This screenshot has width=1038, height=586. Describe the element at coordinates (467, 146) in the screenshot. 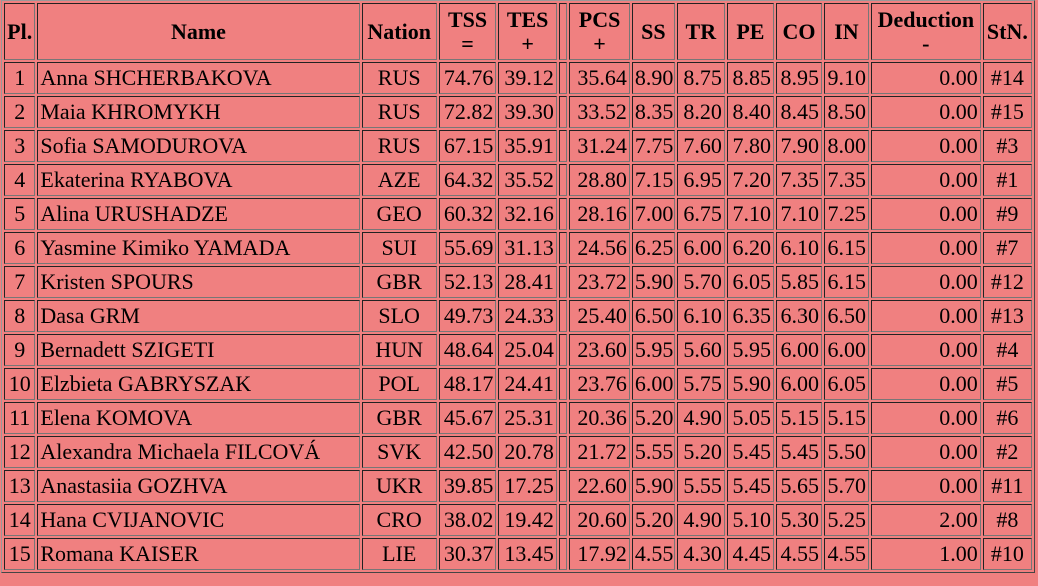

I see `cell: 67.15` at that location.